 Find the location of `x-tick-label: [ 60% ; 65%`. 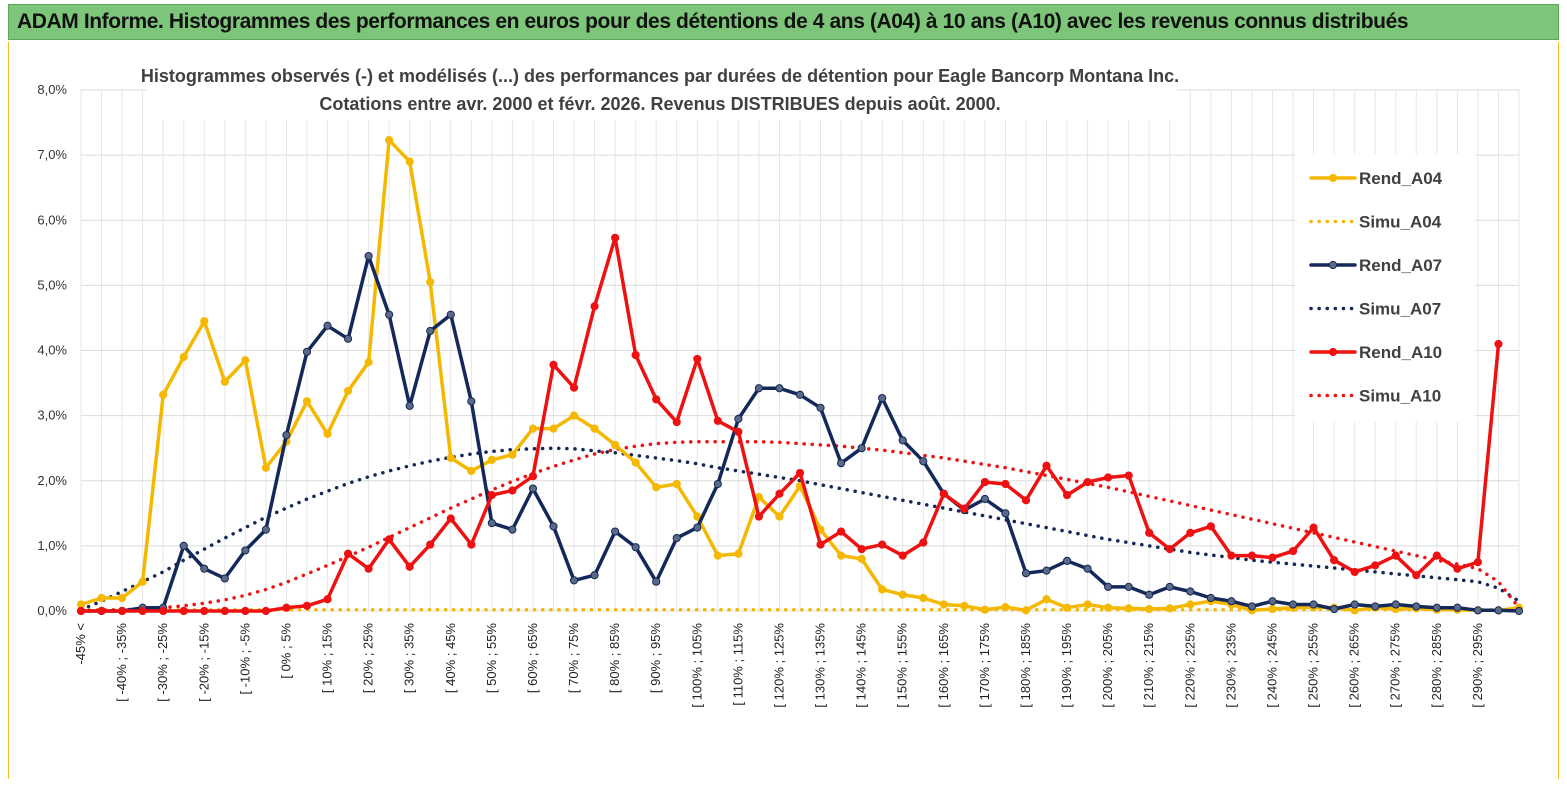

x-tick-label: [ 60% ; 65% is located at coordinates (532, 658).